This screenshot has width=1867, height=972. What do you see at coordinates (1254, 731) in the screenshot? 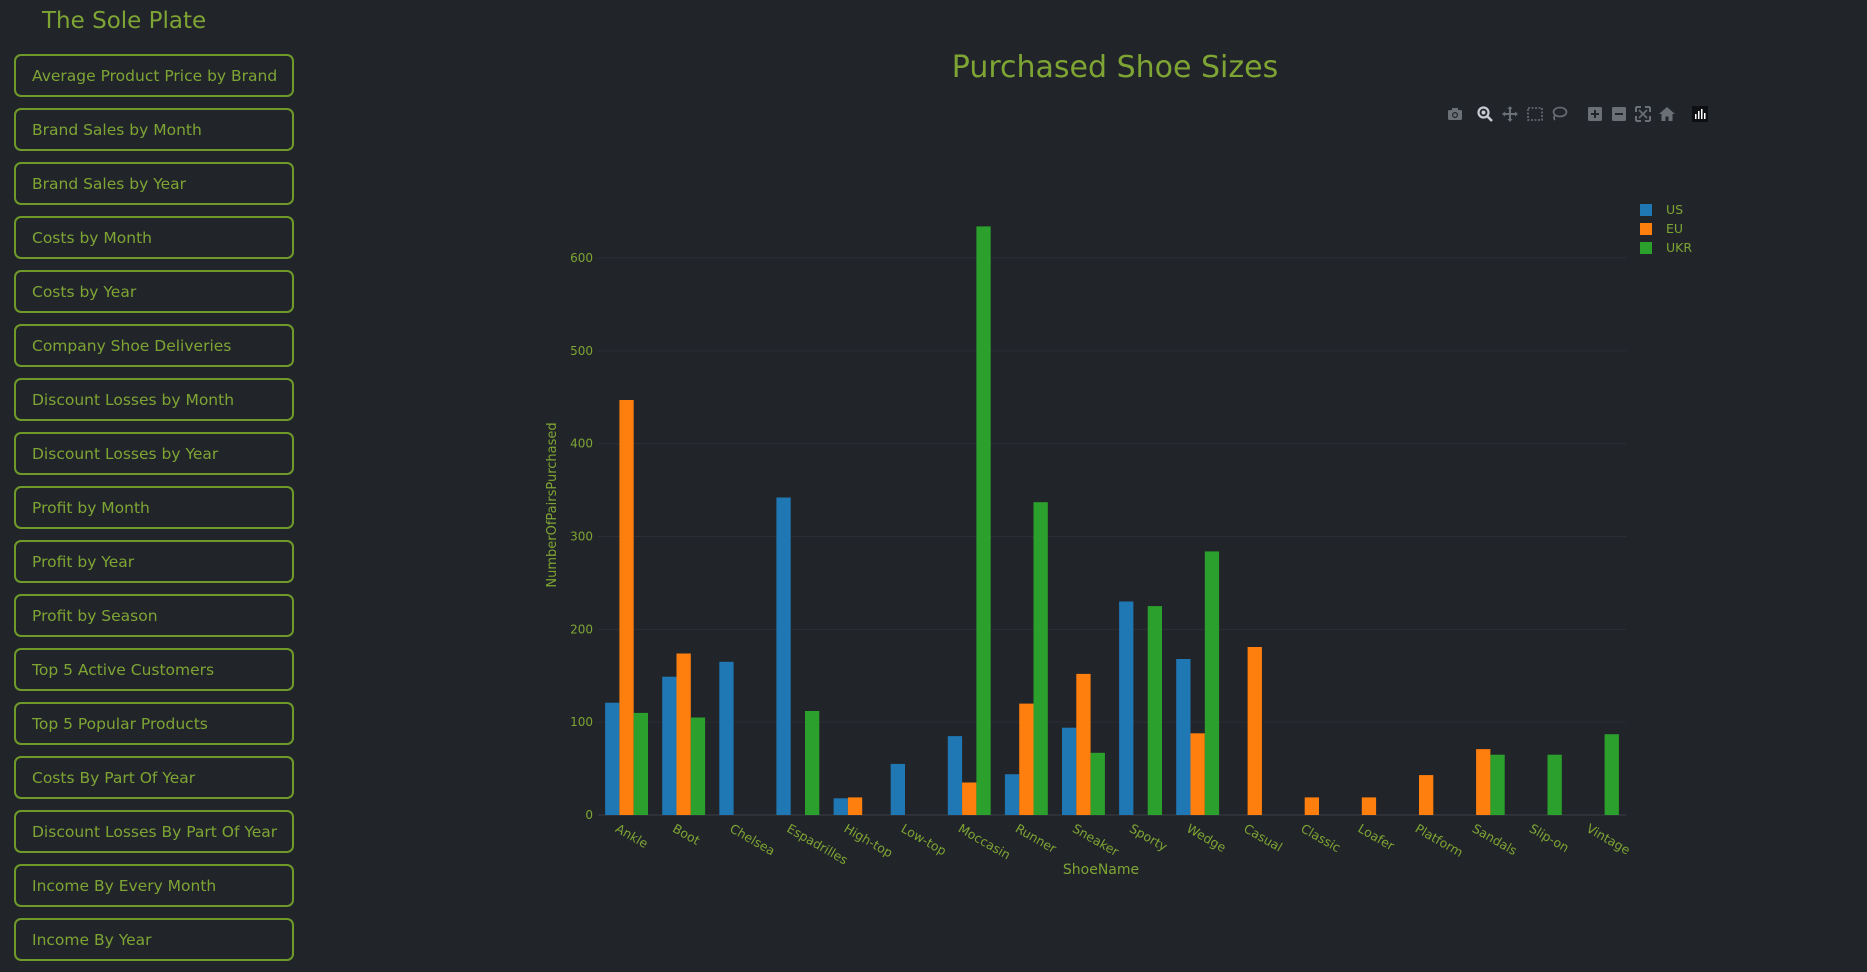
I see `bar-eu-casual` at bounding box center [1254, 731].